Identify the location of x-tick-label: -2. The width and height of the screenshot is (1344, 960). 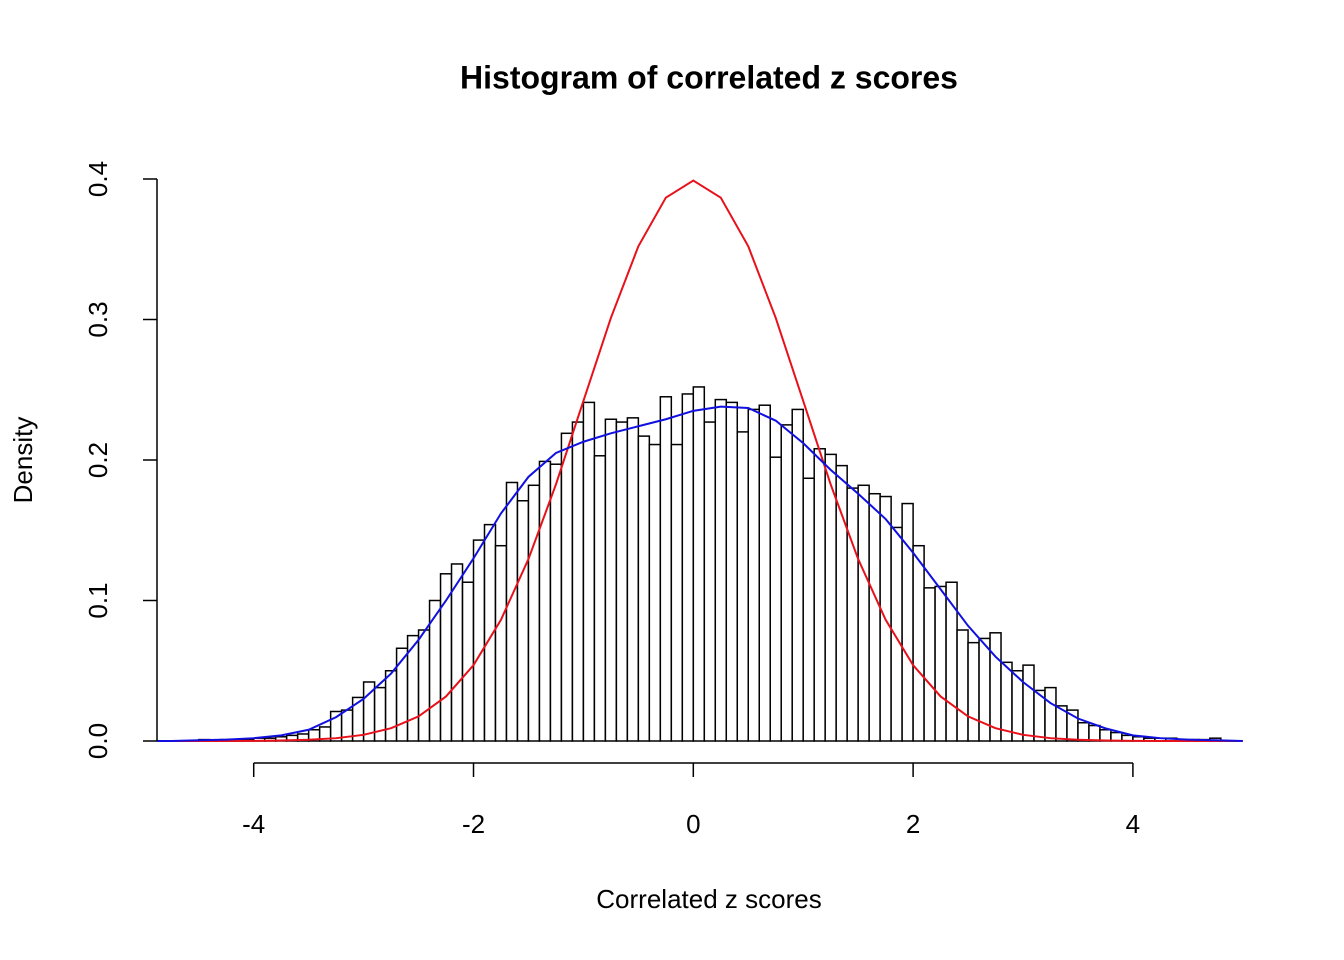
(473, 824).